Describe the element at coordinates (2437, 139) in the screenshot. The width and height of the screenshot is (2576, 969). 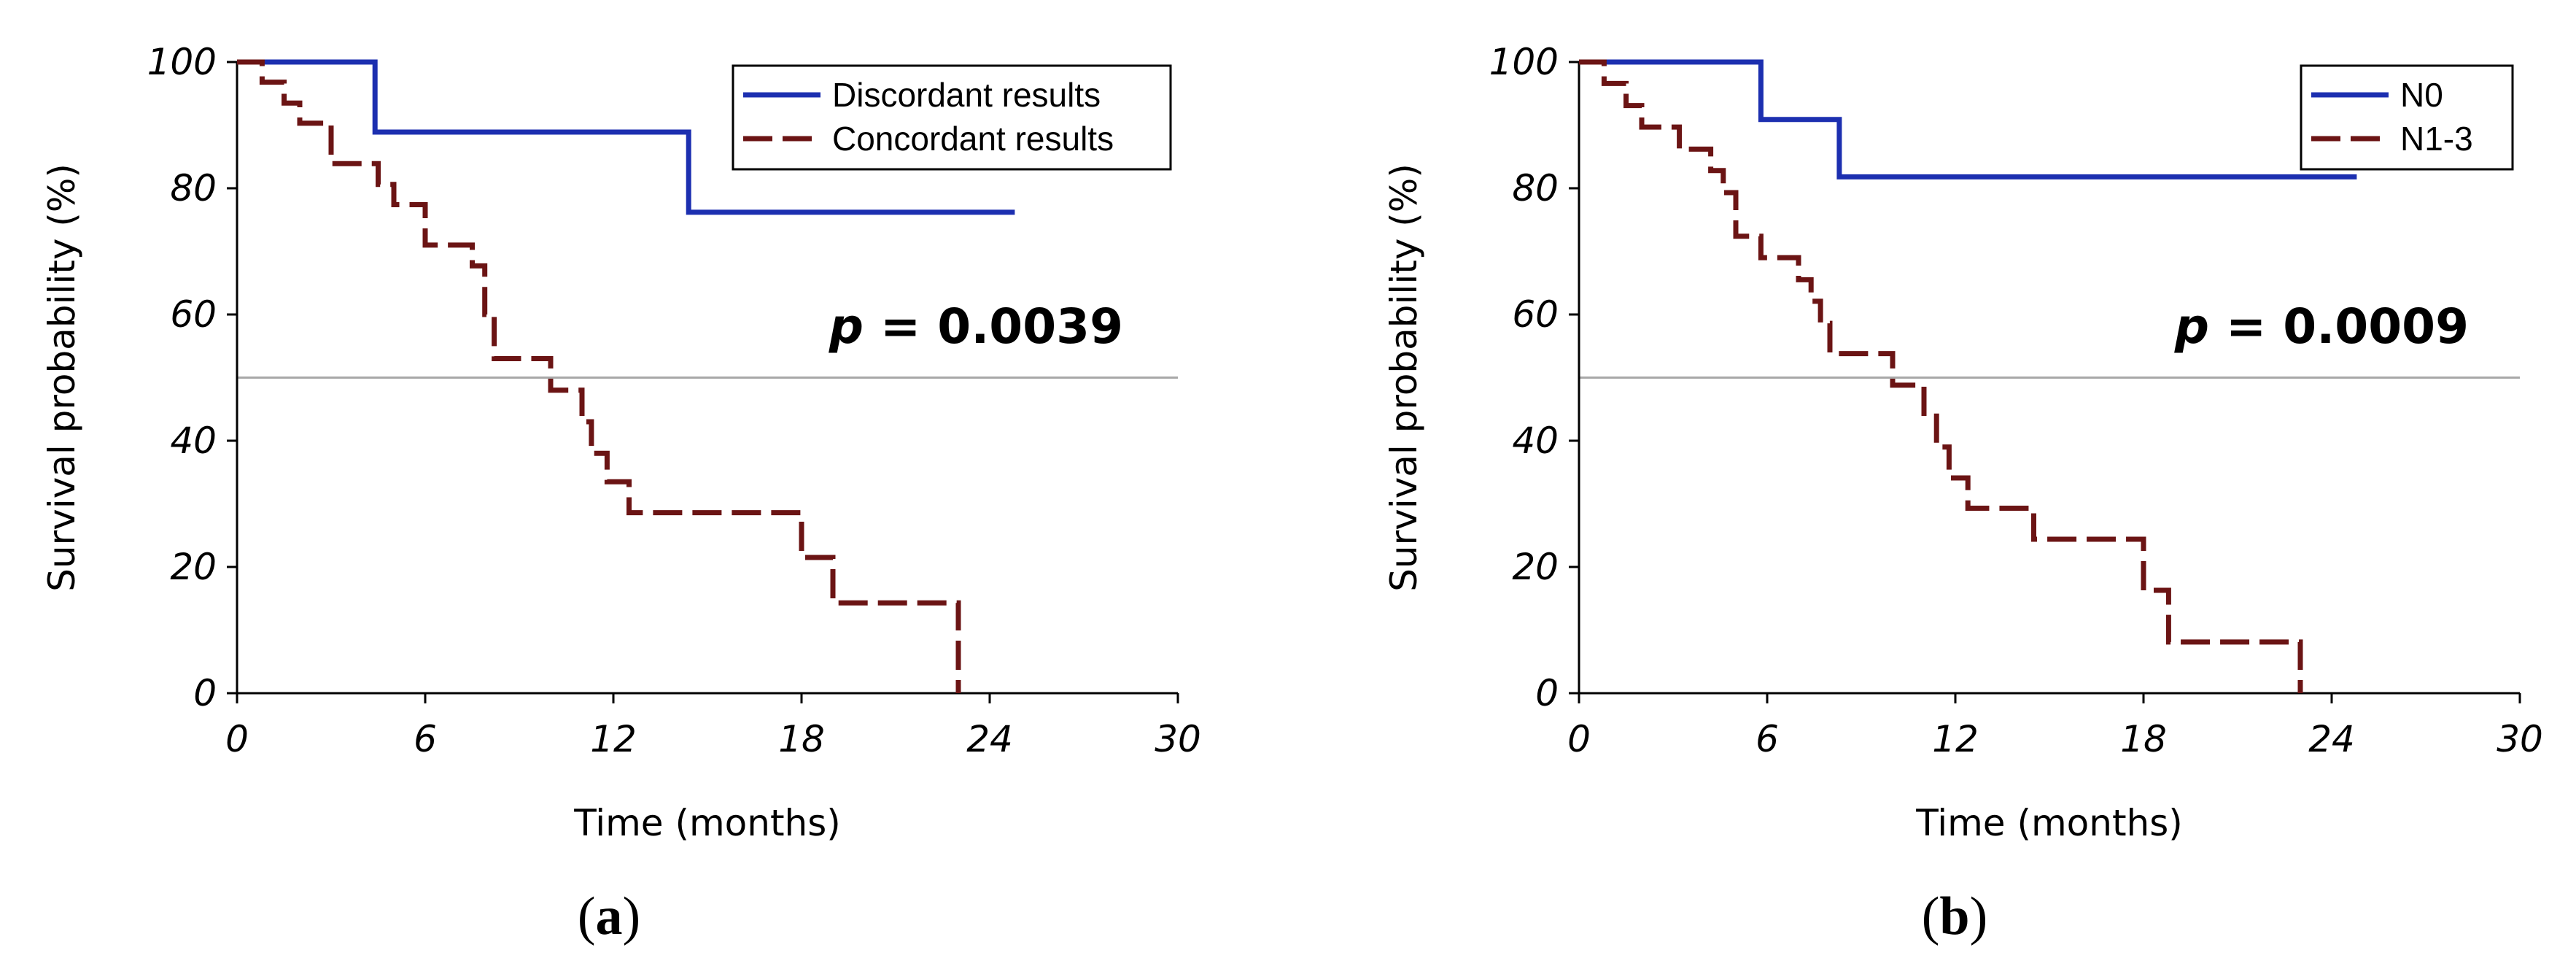
I see `legend-label: N1-3` at that location.